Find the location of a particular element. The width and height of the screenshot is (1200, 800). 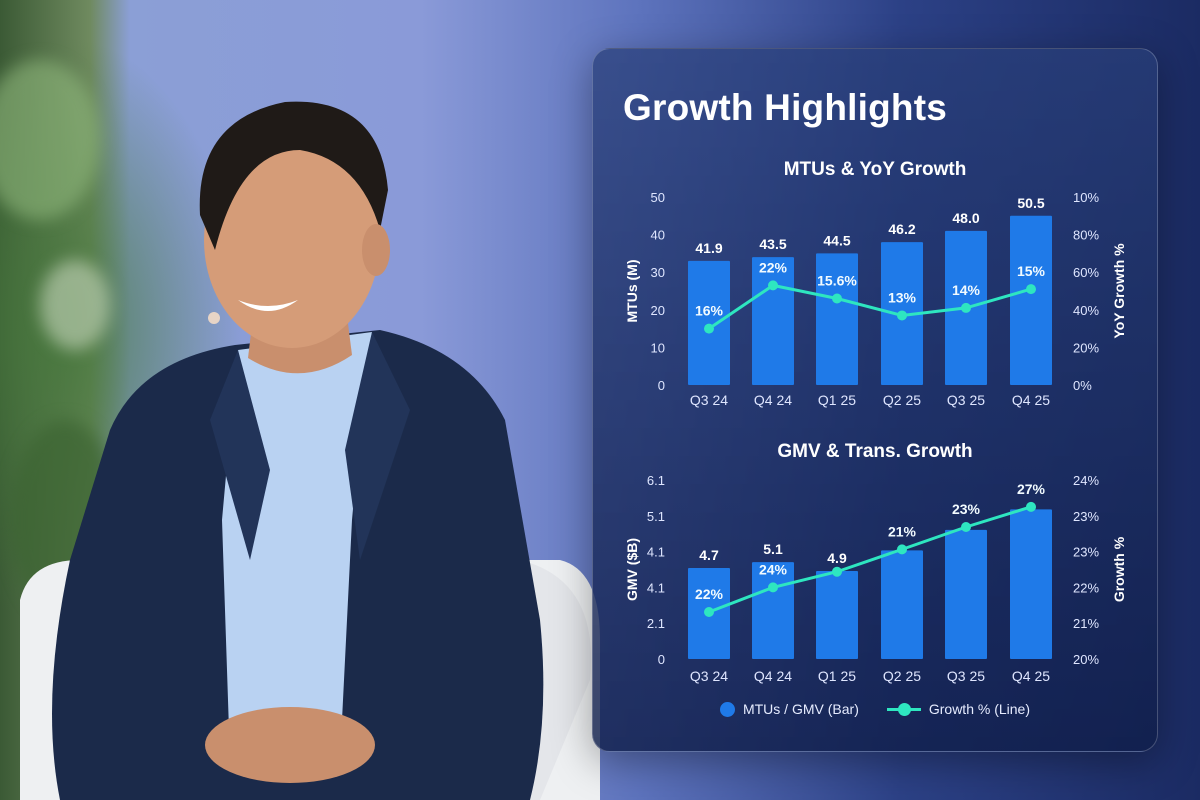

y2-tick-label: 80% is located at coordinates (1086, 235).